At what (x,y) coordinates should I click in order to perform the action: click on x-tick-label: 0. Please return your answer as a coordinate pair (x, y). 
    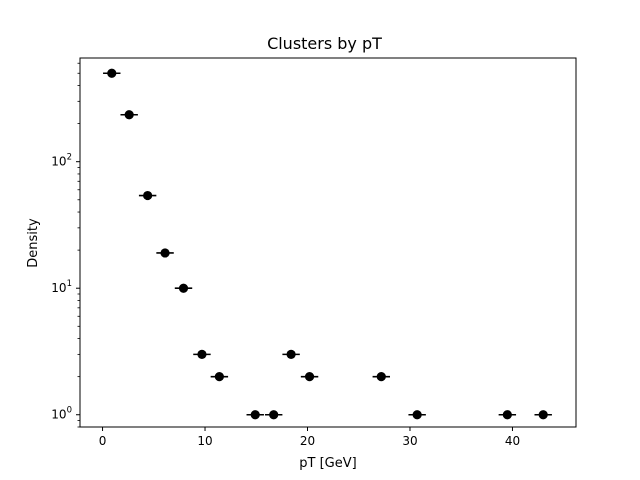
    Looking at the image, I should click on (103, 441).